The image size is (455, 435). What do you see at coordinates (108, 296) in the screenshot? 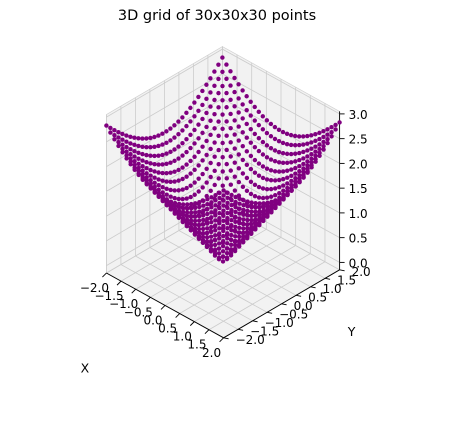
I see `x-tick-label: −1.5` at bounding box center [108, 296].